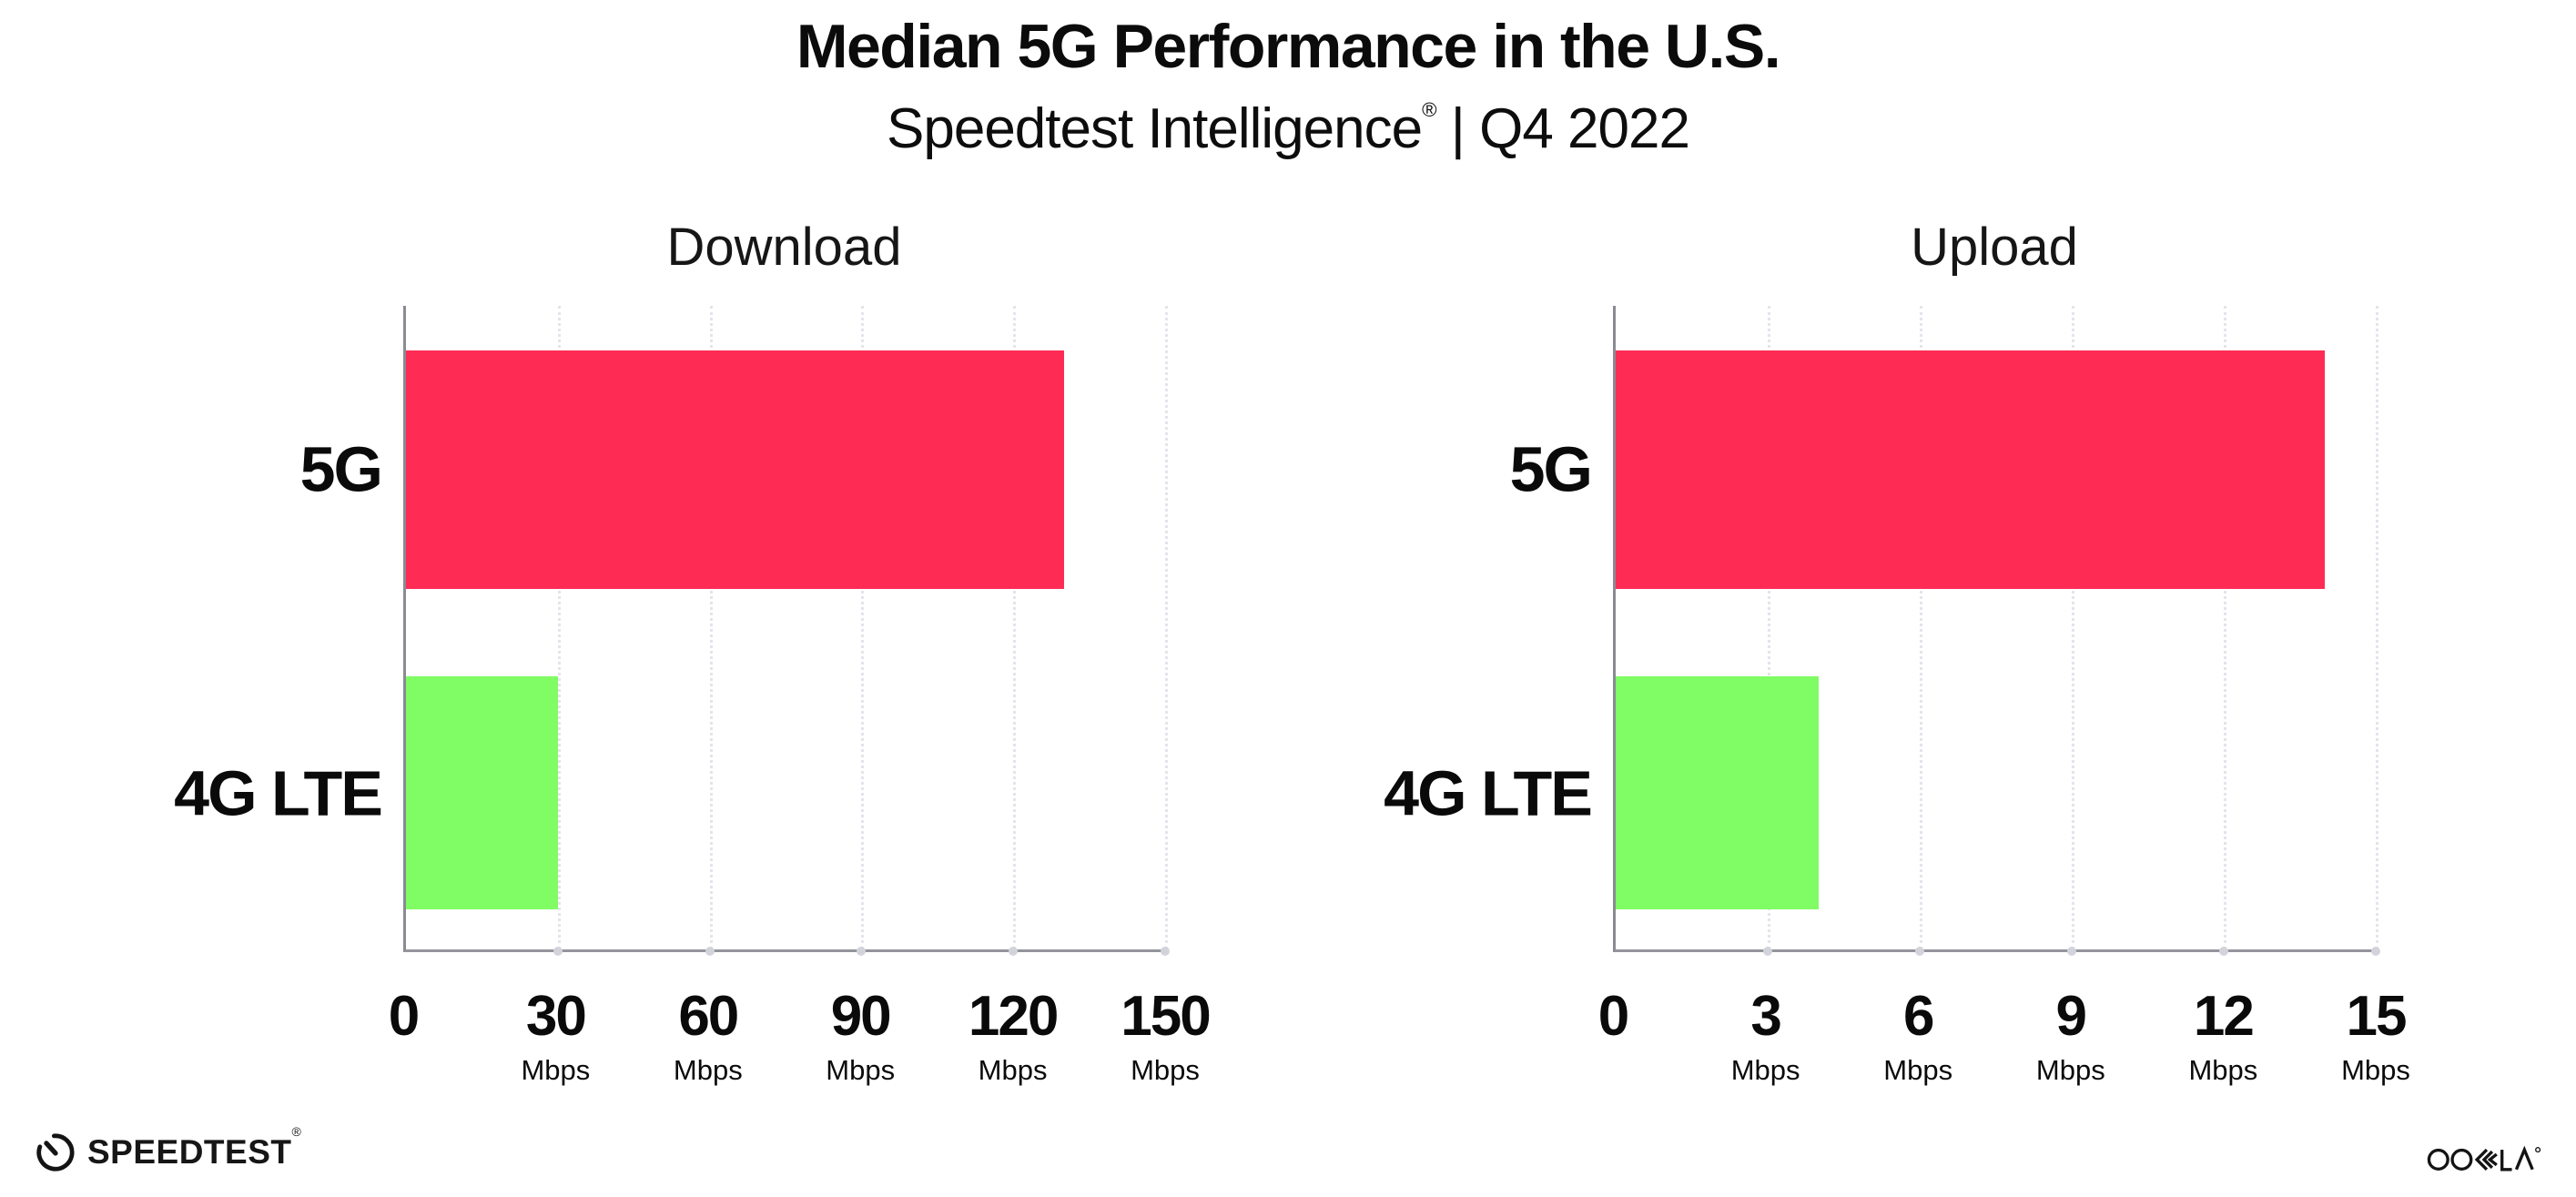 The height and width of the screenshot is (1197, 2576). Describe the element at coordinates (708, 1017) in the screenshot. I see `tick-value: 60` at that location.